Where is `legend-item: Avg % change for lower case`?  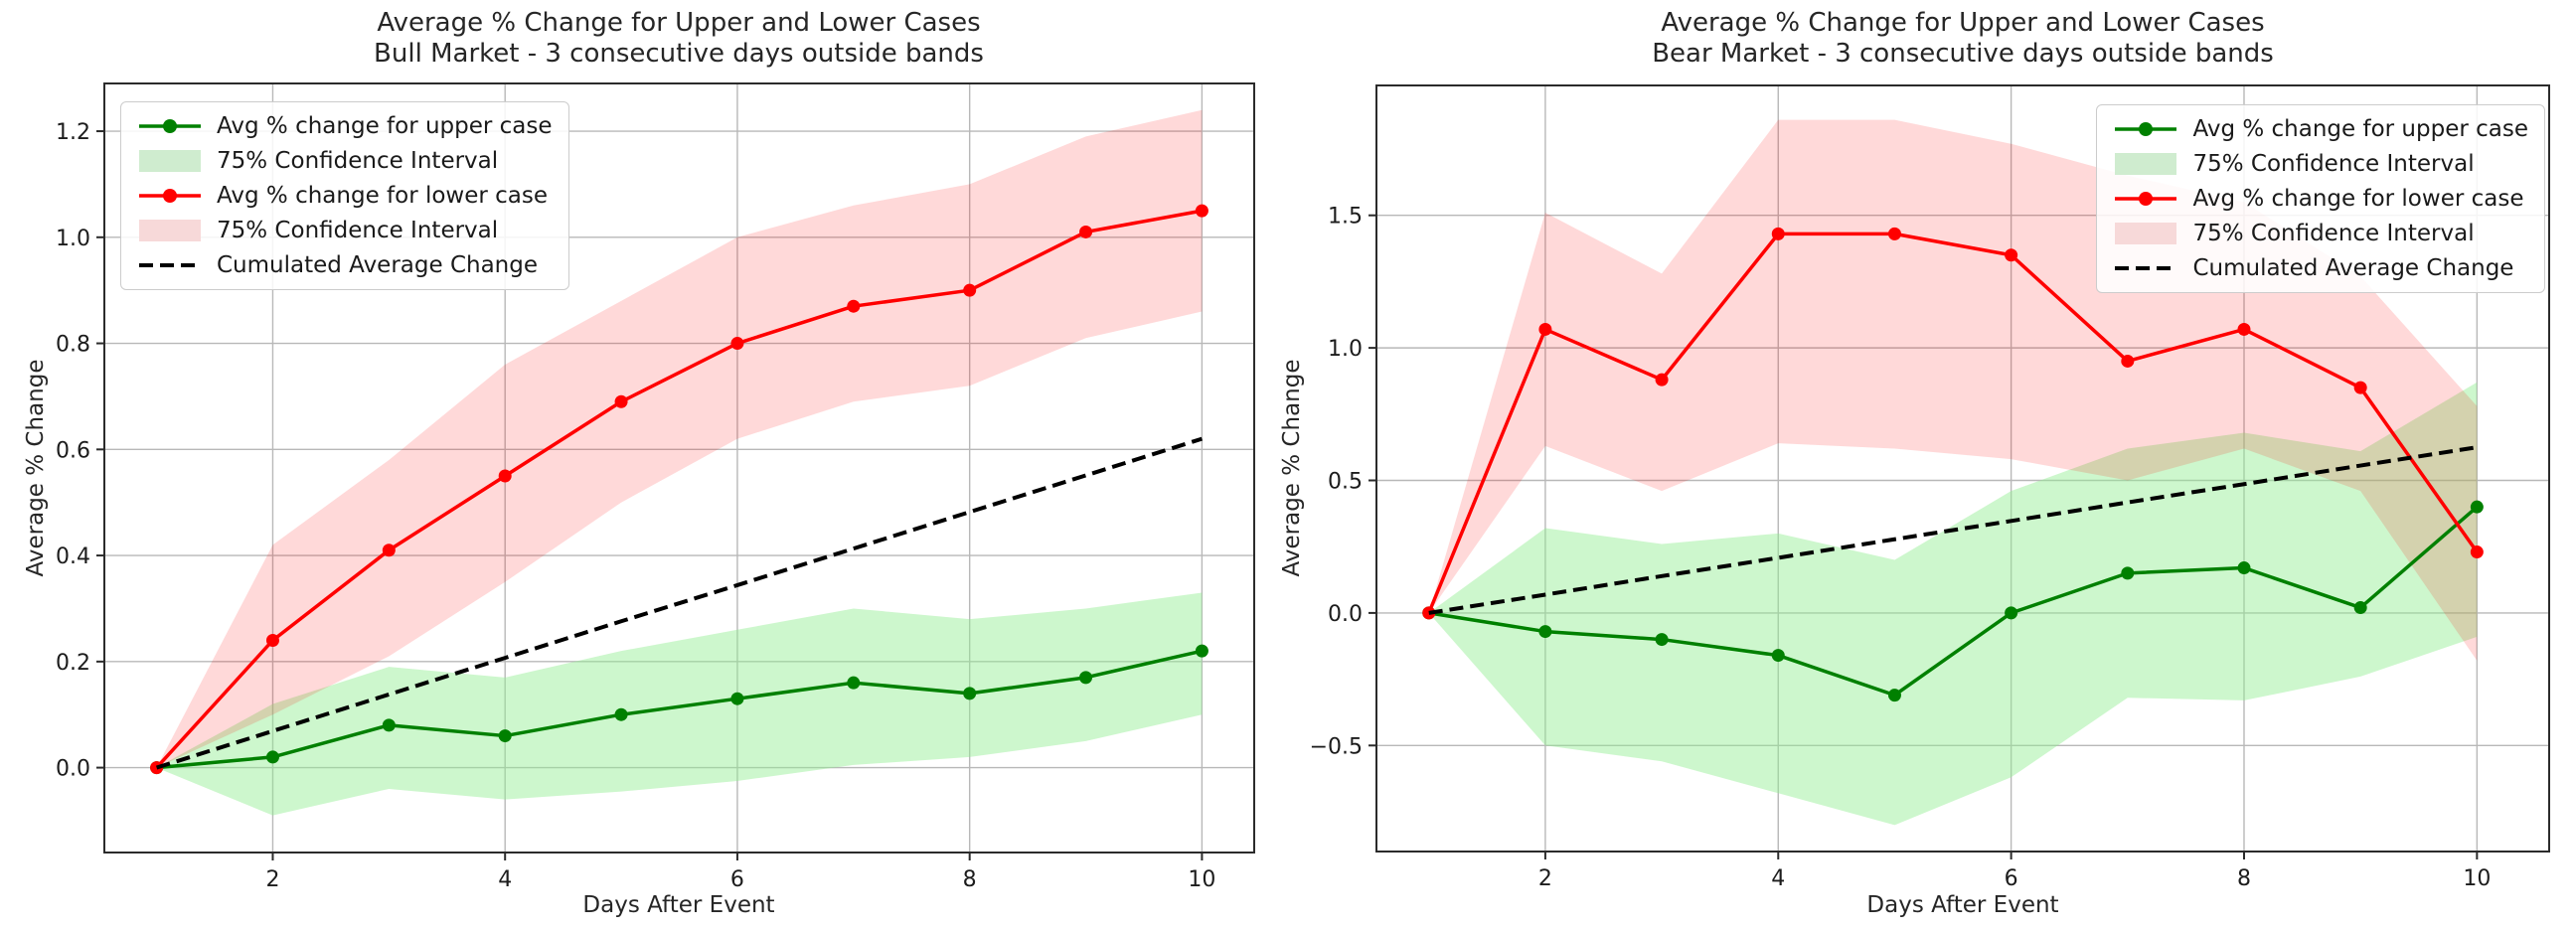 legend-item: Avg % change for lower case is located at coordinates (2320, 199).